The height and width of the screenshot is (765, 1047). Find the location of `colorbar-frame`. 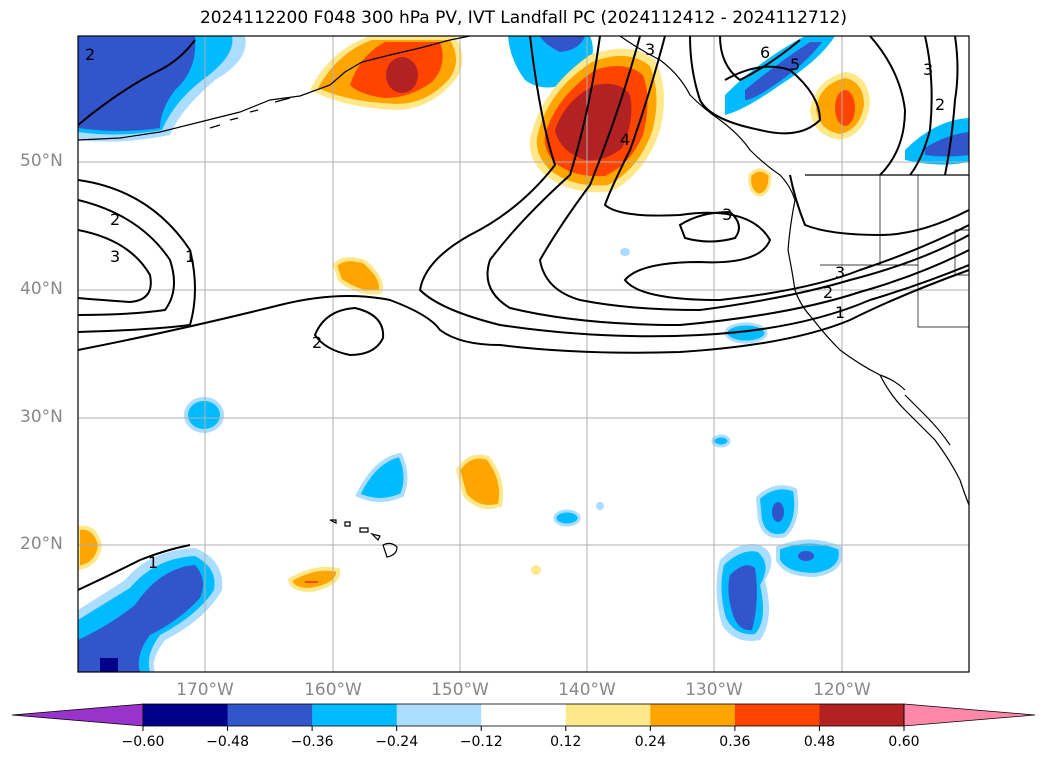

colorbar-frame is located at coordinates (523, 715).